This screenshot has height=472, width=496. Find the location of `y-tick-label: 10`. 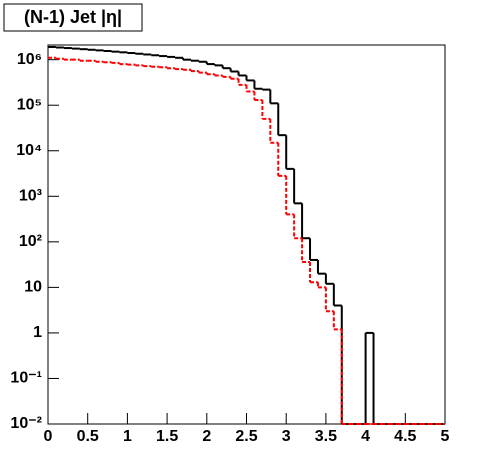

y-tick-label: 10 is located at coordinates (33, 287).